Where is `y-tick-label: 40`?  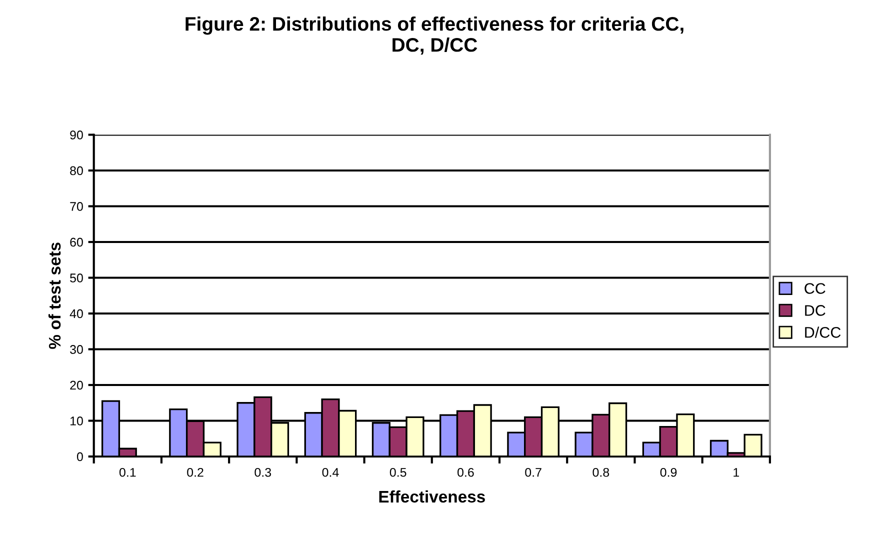
y-tick-label: 40 is located at coordinates (76, 313).